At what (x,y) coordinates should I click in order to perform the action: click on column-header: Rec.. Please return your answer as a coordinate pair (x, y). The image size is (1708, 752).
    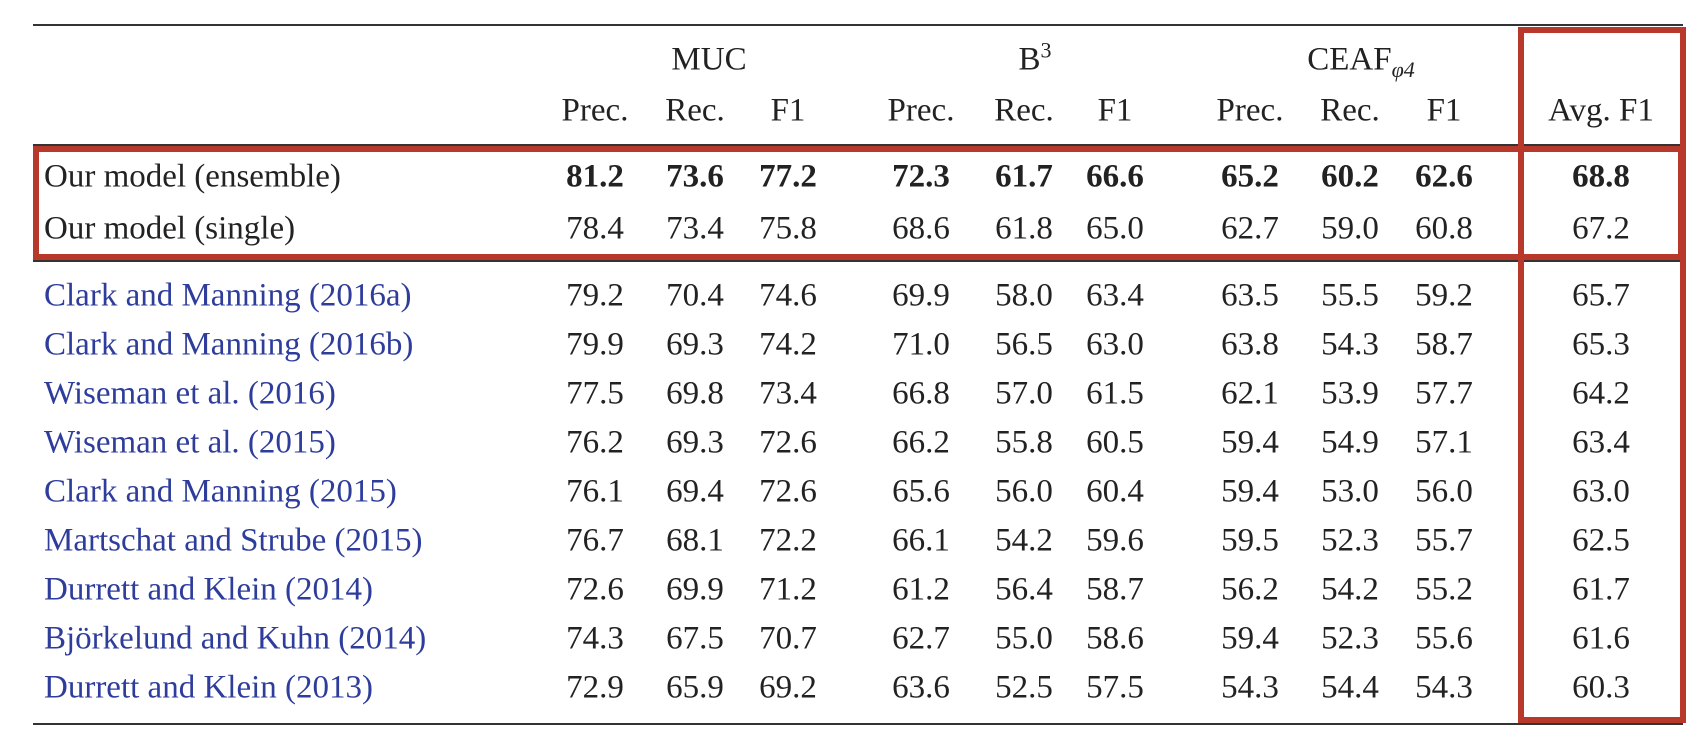
    Looking at the image, I should click on (695, 110).